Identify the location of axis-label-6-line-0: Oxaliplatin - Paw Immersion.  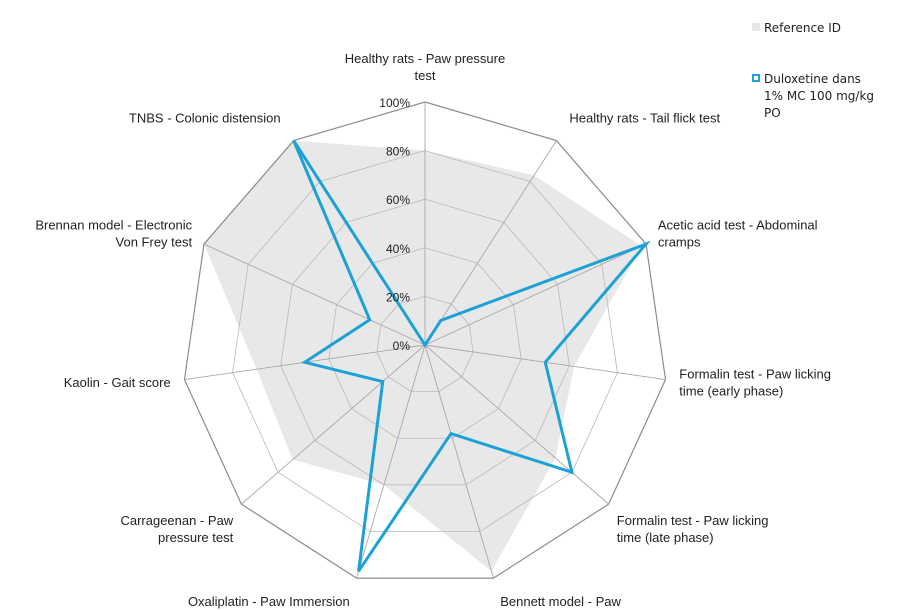
(269, 601).